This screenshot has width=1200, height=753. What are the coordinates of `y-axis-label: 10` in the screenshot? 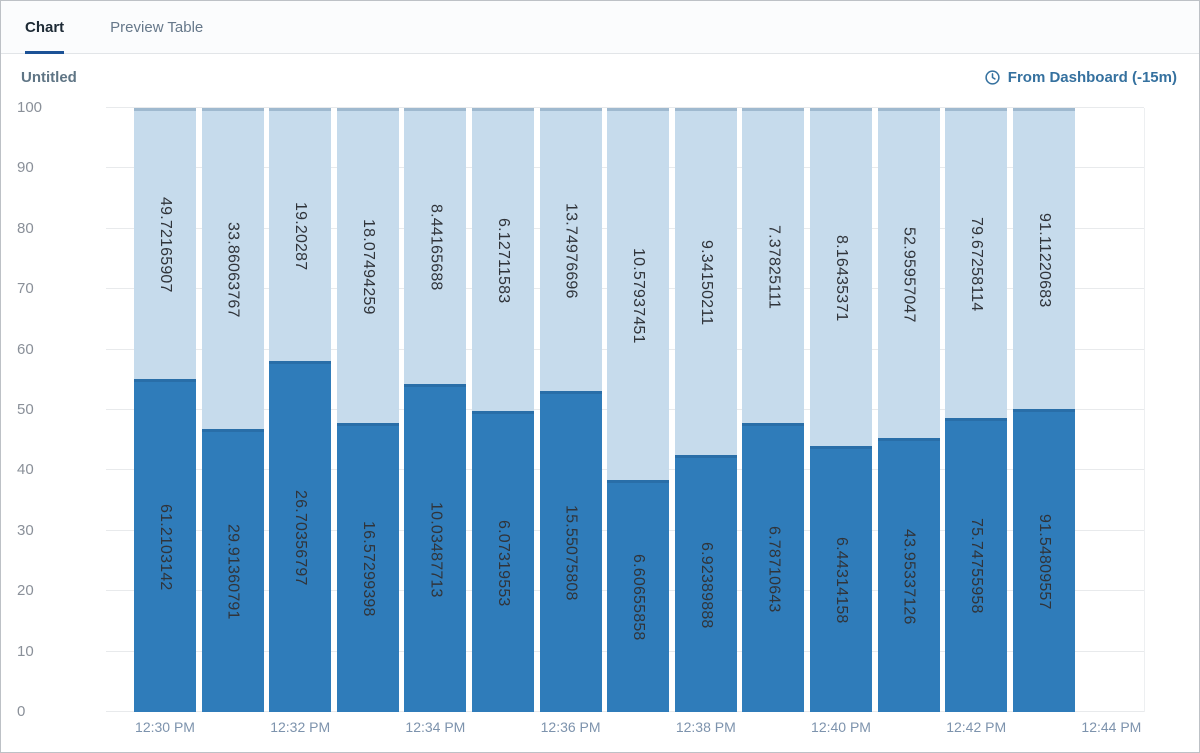 It's located at (25, 651).